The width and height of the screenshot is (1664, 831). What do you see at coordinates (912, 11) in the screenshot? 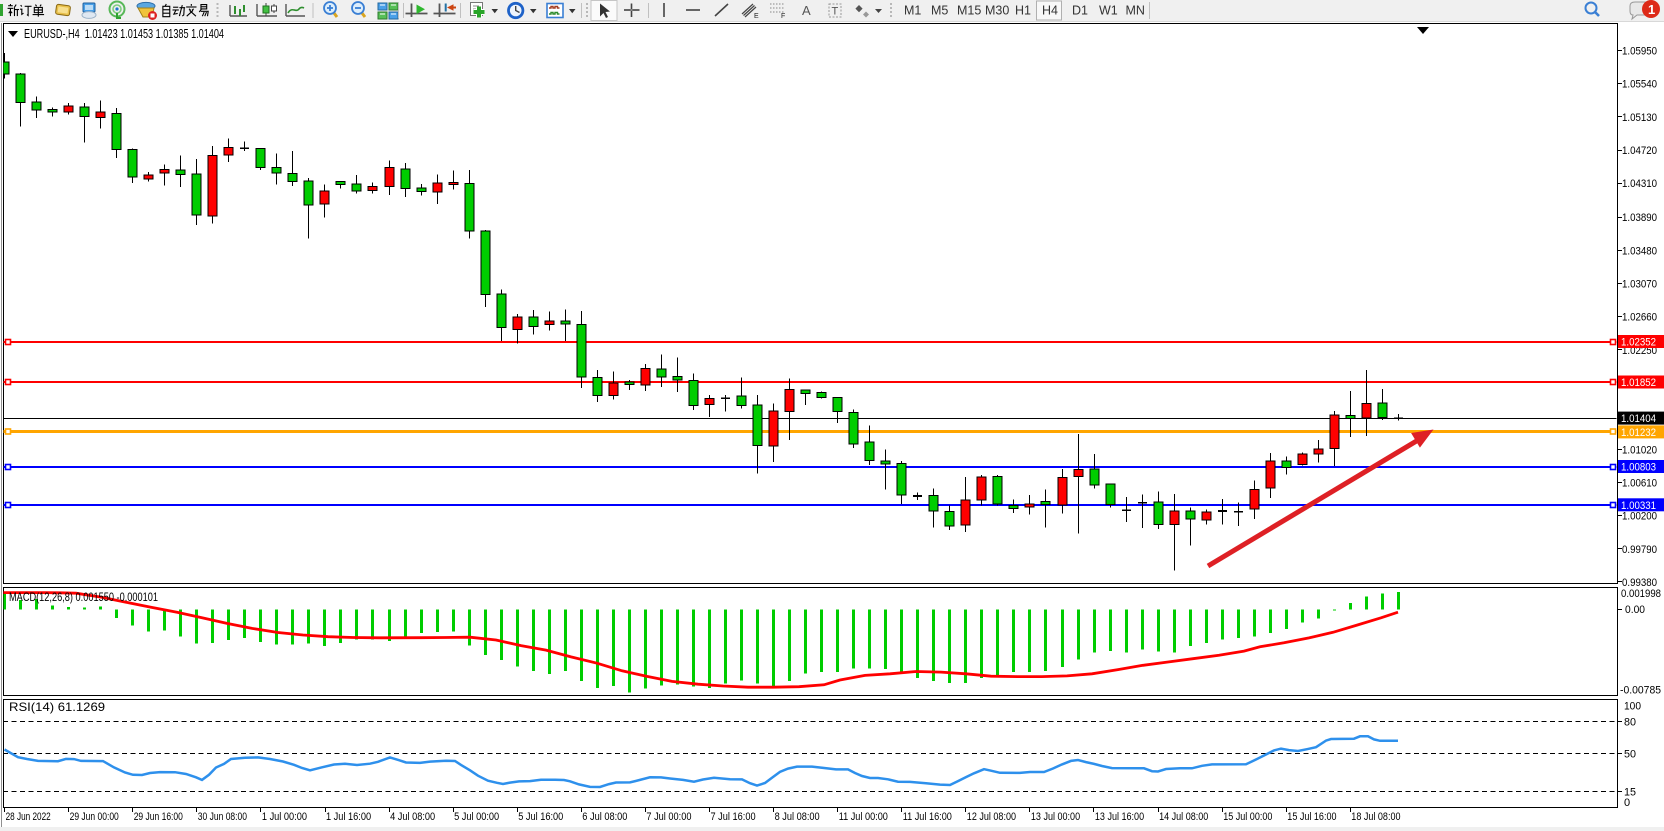
I see `svg-text: M1` at bounding box center [912, 11].